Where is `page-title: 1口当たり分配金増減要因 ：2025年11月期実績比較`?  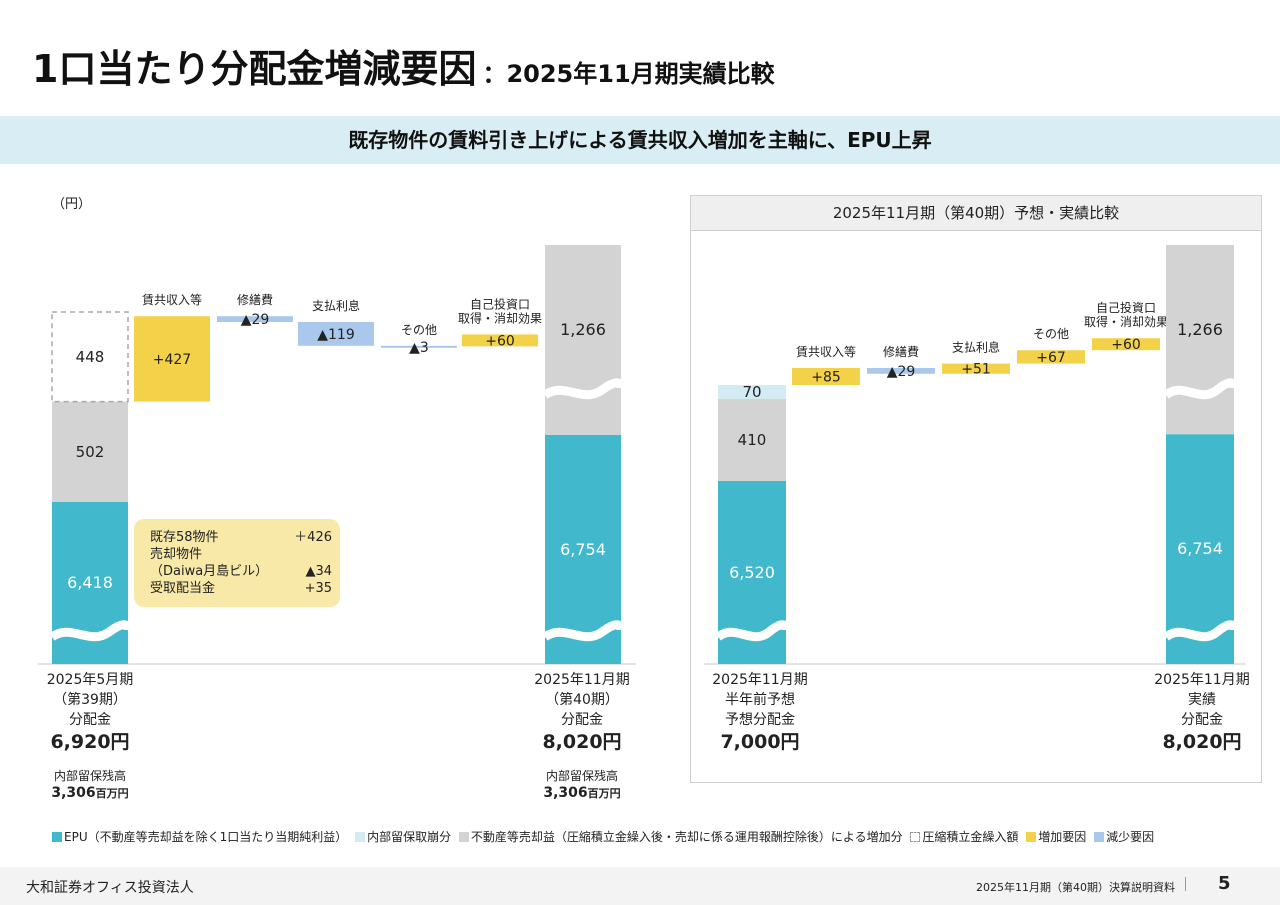
page-title: 1口当たり分配金増減要因 ：2025年11月期実績比較 is located at coordinates (403, 65).